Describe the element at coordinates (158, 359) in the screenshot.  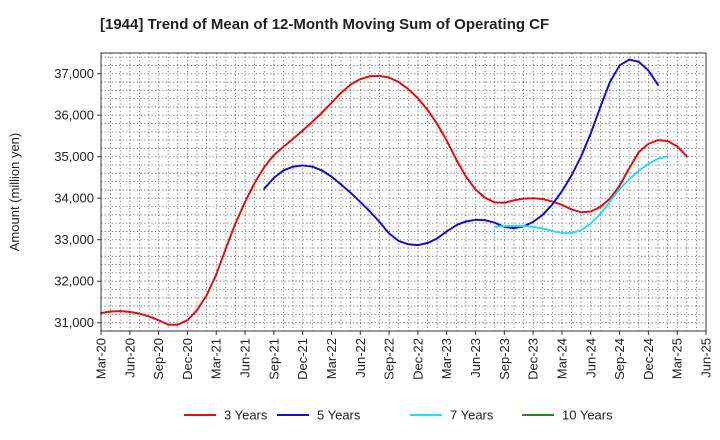
I see `x-tick-label: Sep-20` at that location.